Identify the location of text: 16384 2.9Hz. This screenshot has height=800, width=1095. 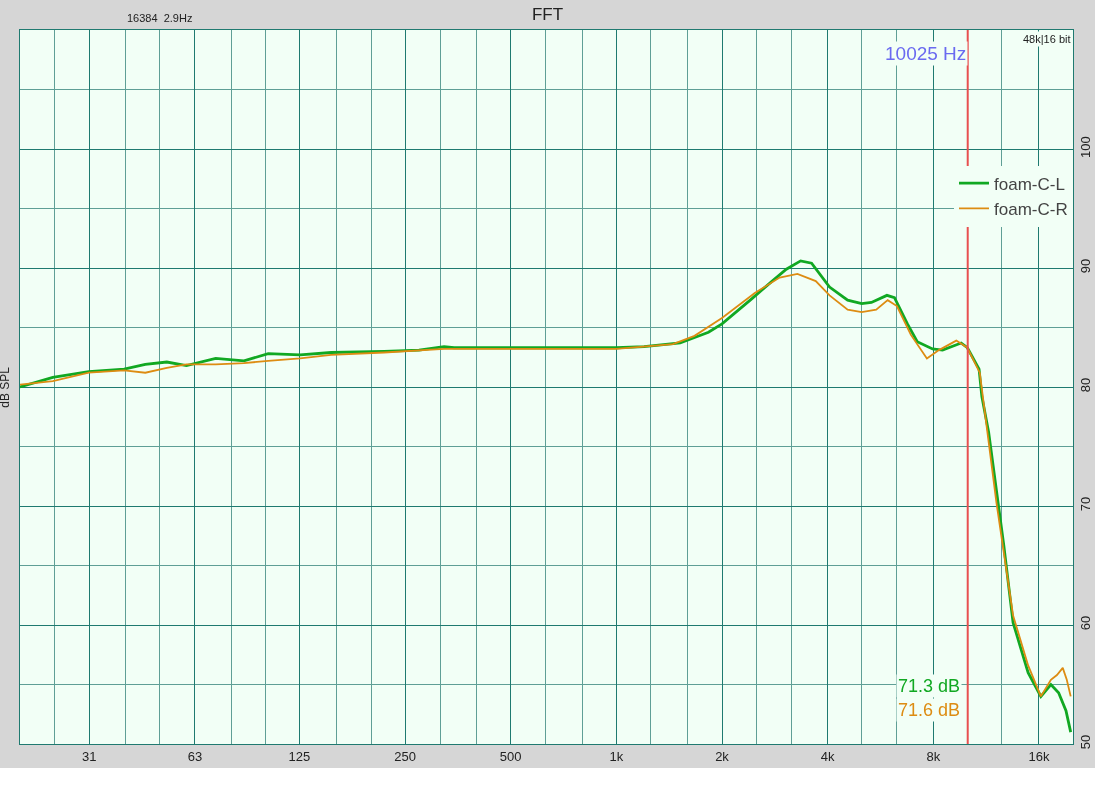
(160, 18).